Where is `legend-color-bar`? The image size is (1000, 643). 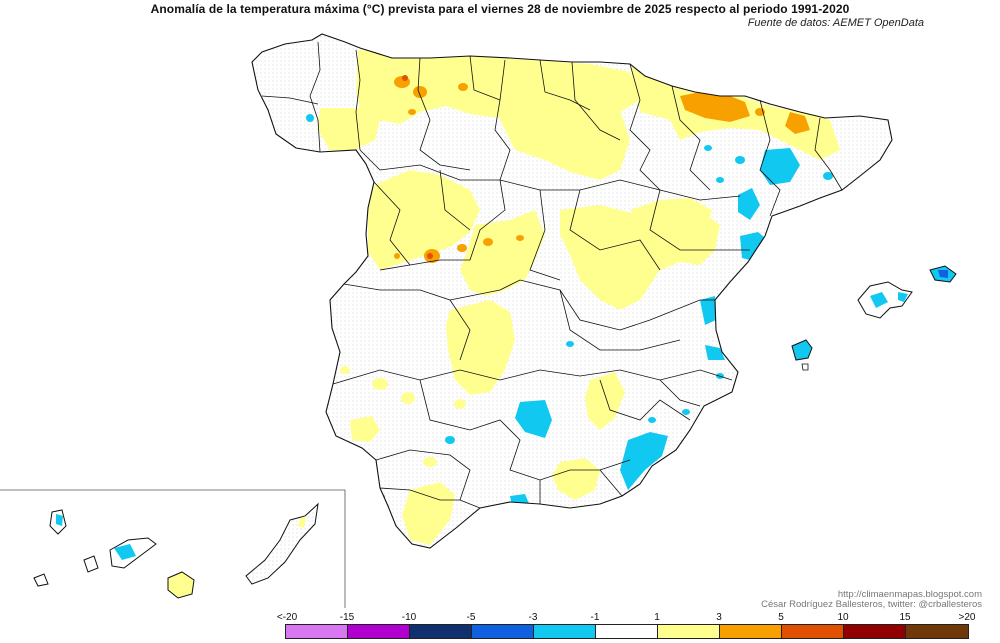 legend-color-bar is located at coordinates (627, 631).